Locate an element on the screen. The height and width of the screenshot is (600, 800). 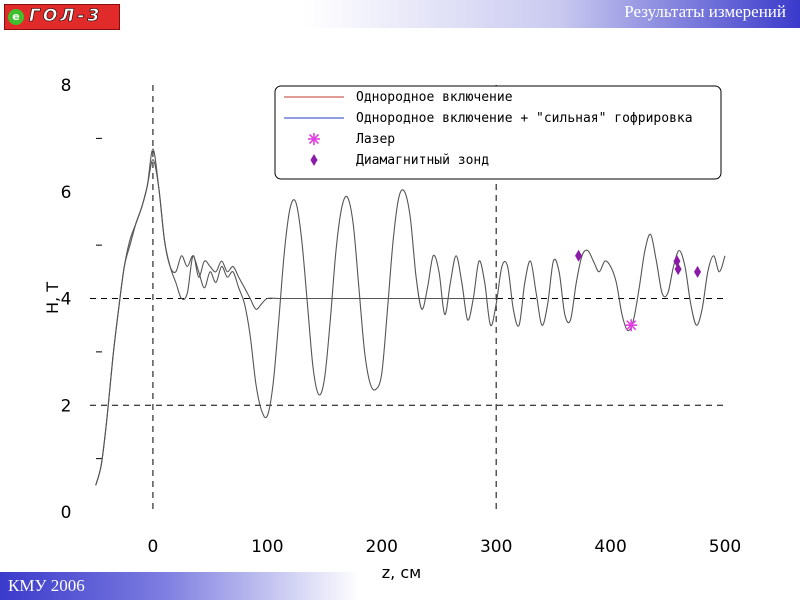
x-tick-label: 400 is located at coordinates (610, 547).